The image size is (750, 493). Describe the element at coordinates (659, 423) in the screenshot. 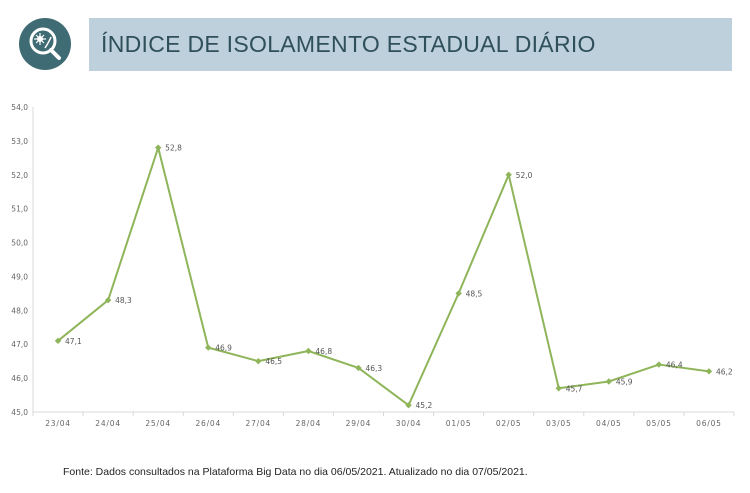

I see `x-tick-label: 05/05` at that location.